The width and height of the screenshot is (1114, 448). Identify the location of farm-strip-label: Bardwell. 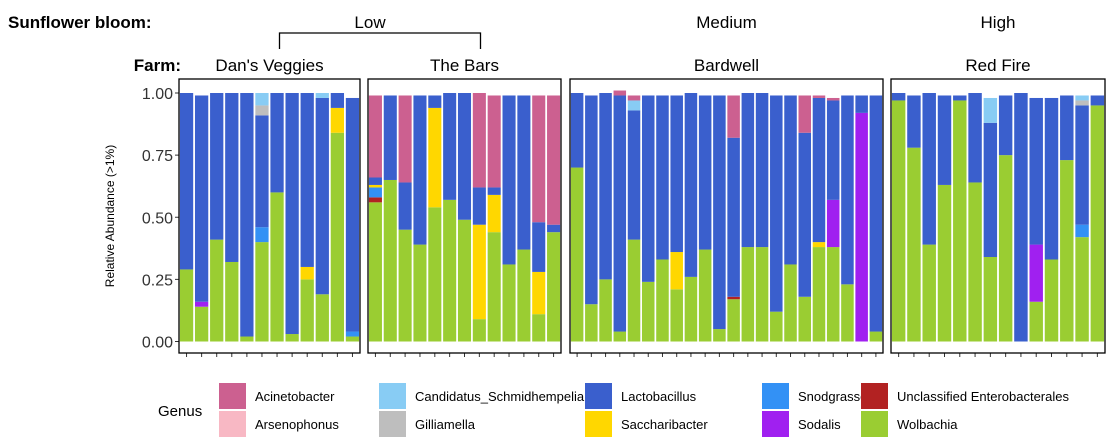
(726, 65).